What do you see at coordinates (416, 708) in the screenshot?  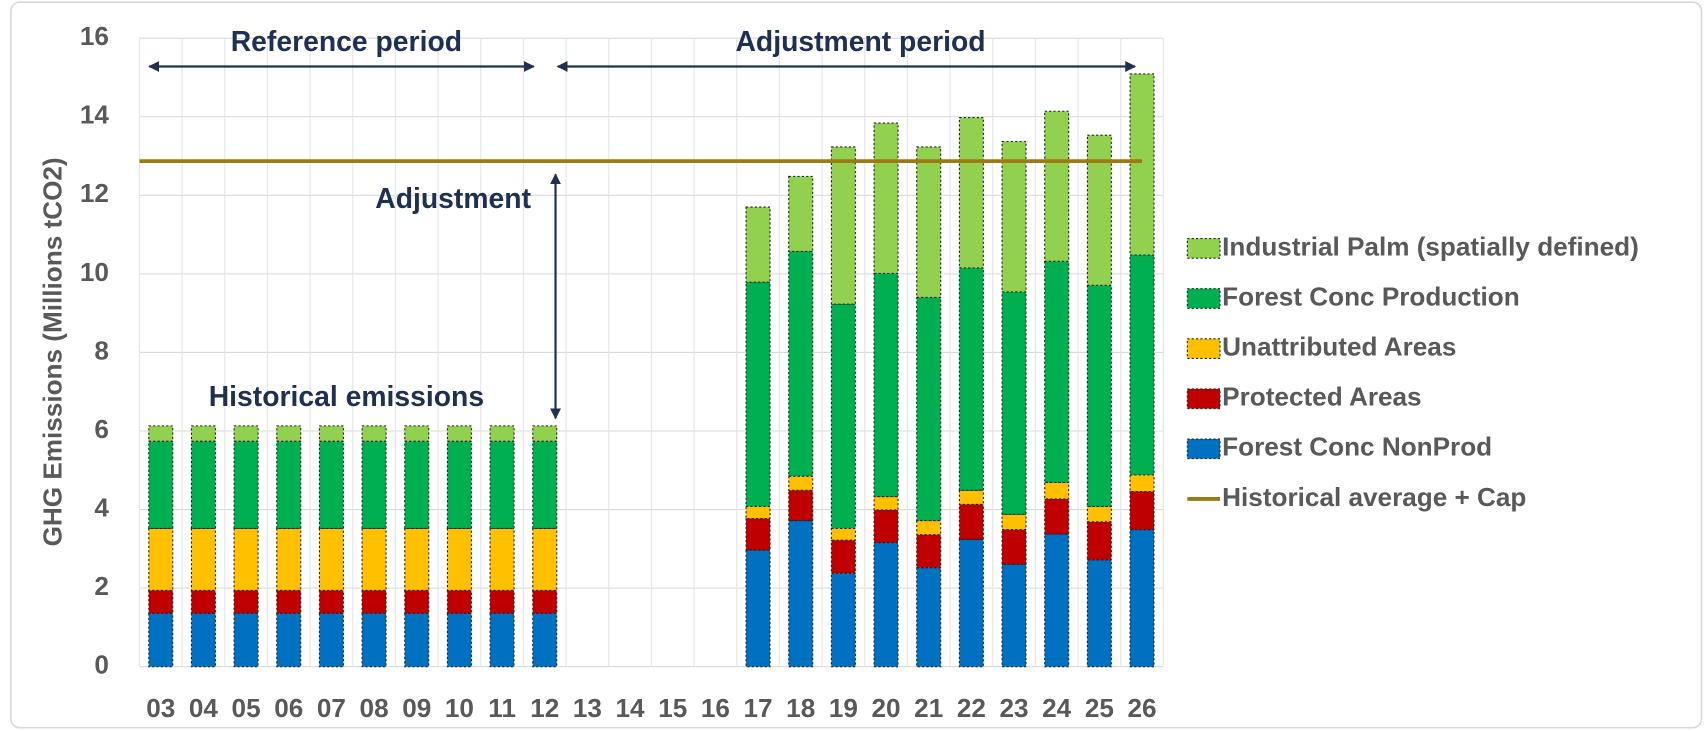 I see `x-tick-label: 09` at bounding box center [416, 708].